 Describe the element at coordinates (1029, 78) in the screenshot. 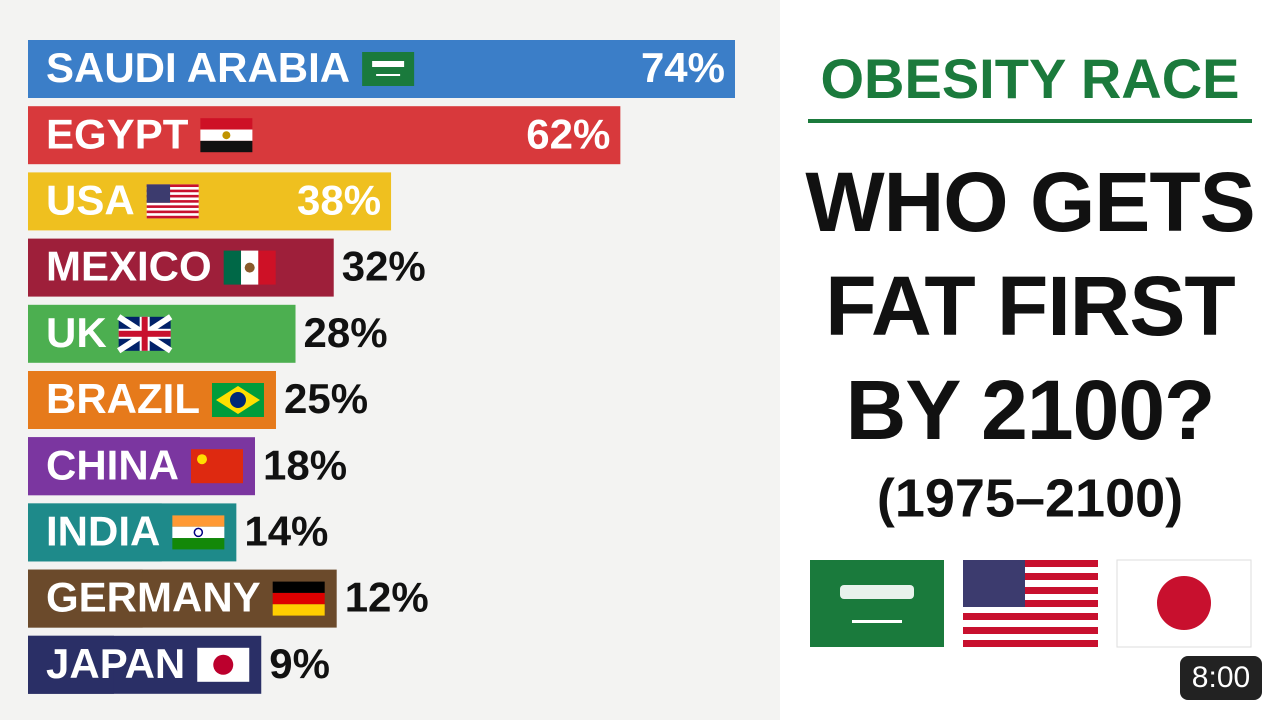

I see `chart-title: OBESITY RACE` at that location.